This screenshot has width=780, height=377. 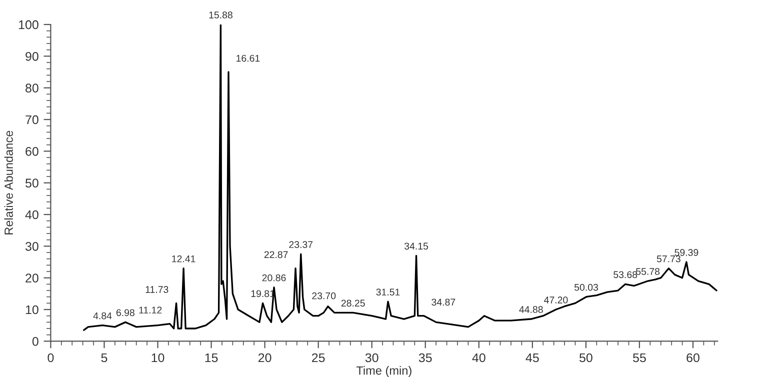 What do you see at coordinates (104, 357) in the screenshot?
I see `x-tick-label: 5` at bounding box center [104, 357].